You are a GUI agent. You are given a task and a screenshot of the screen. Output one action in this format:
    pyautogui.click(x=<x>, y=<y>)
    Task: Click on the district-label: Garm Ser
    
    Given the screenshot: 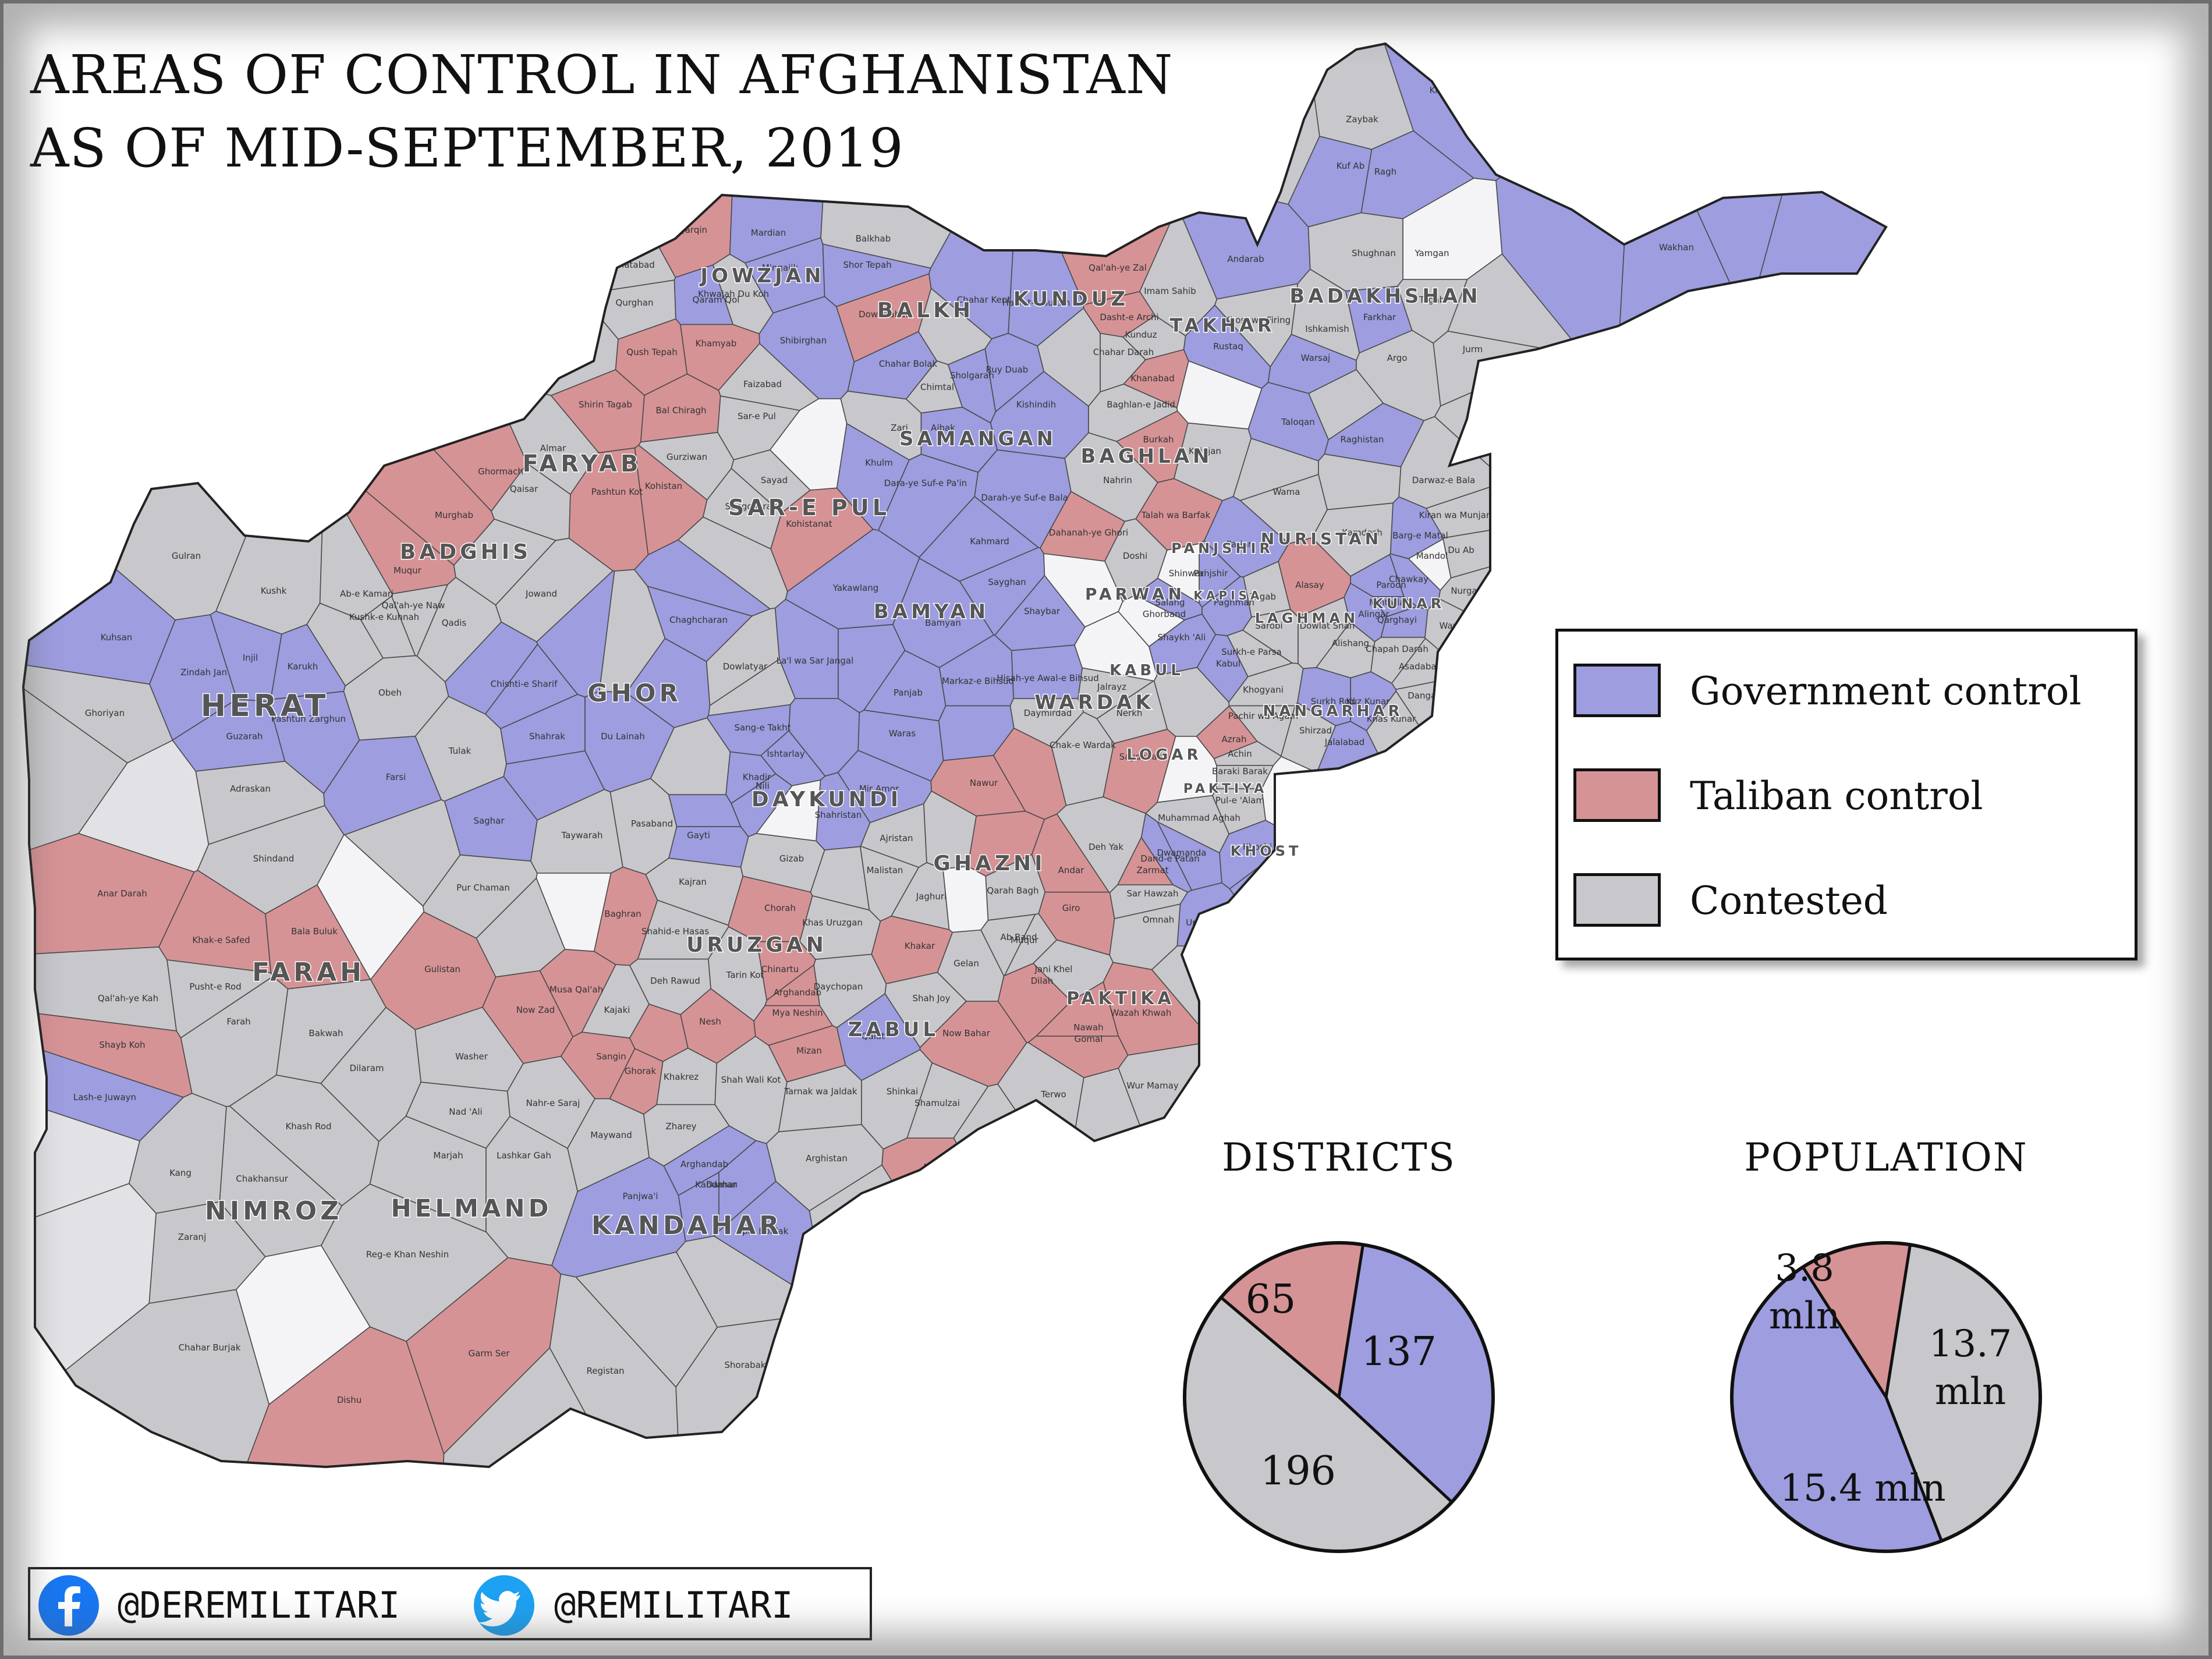 What is the action you would take?
    pyautogui.click(x=489, y=1354)
    